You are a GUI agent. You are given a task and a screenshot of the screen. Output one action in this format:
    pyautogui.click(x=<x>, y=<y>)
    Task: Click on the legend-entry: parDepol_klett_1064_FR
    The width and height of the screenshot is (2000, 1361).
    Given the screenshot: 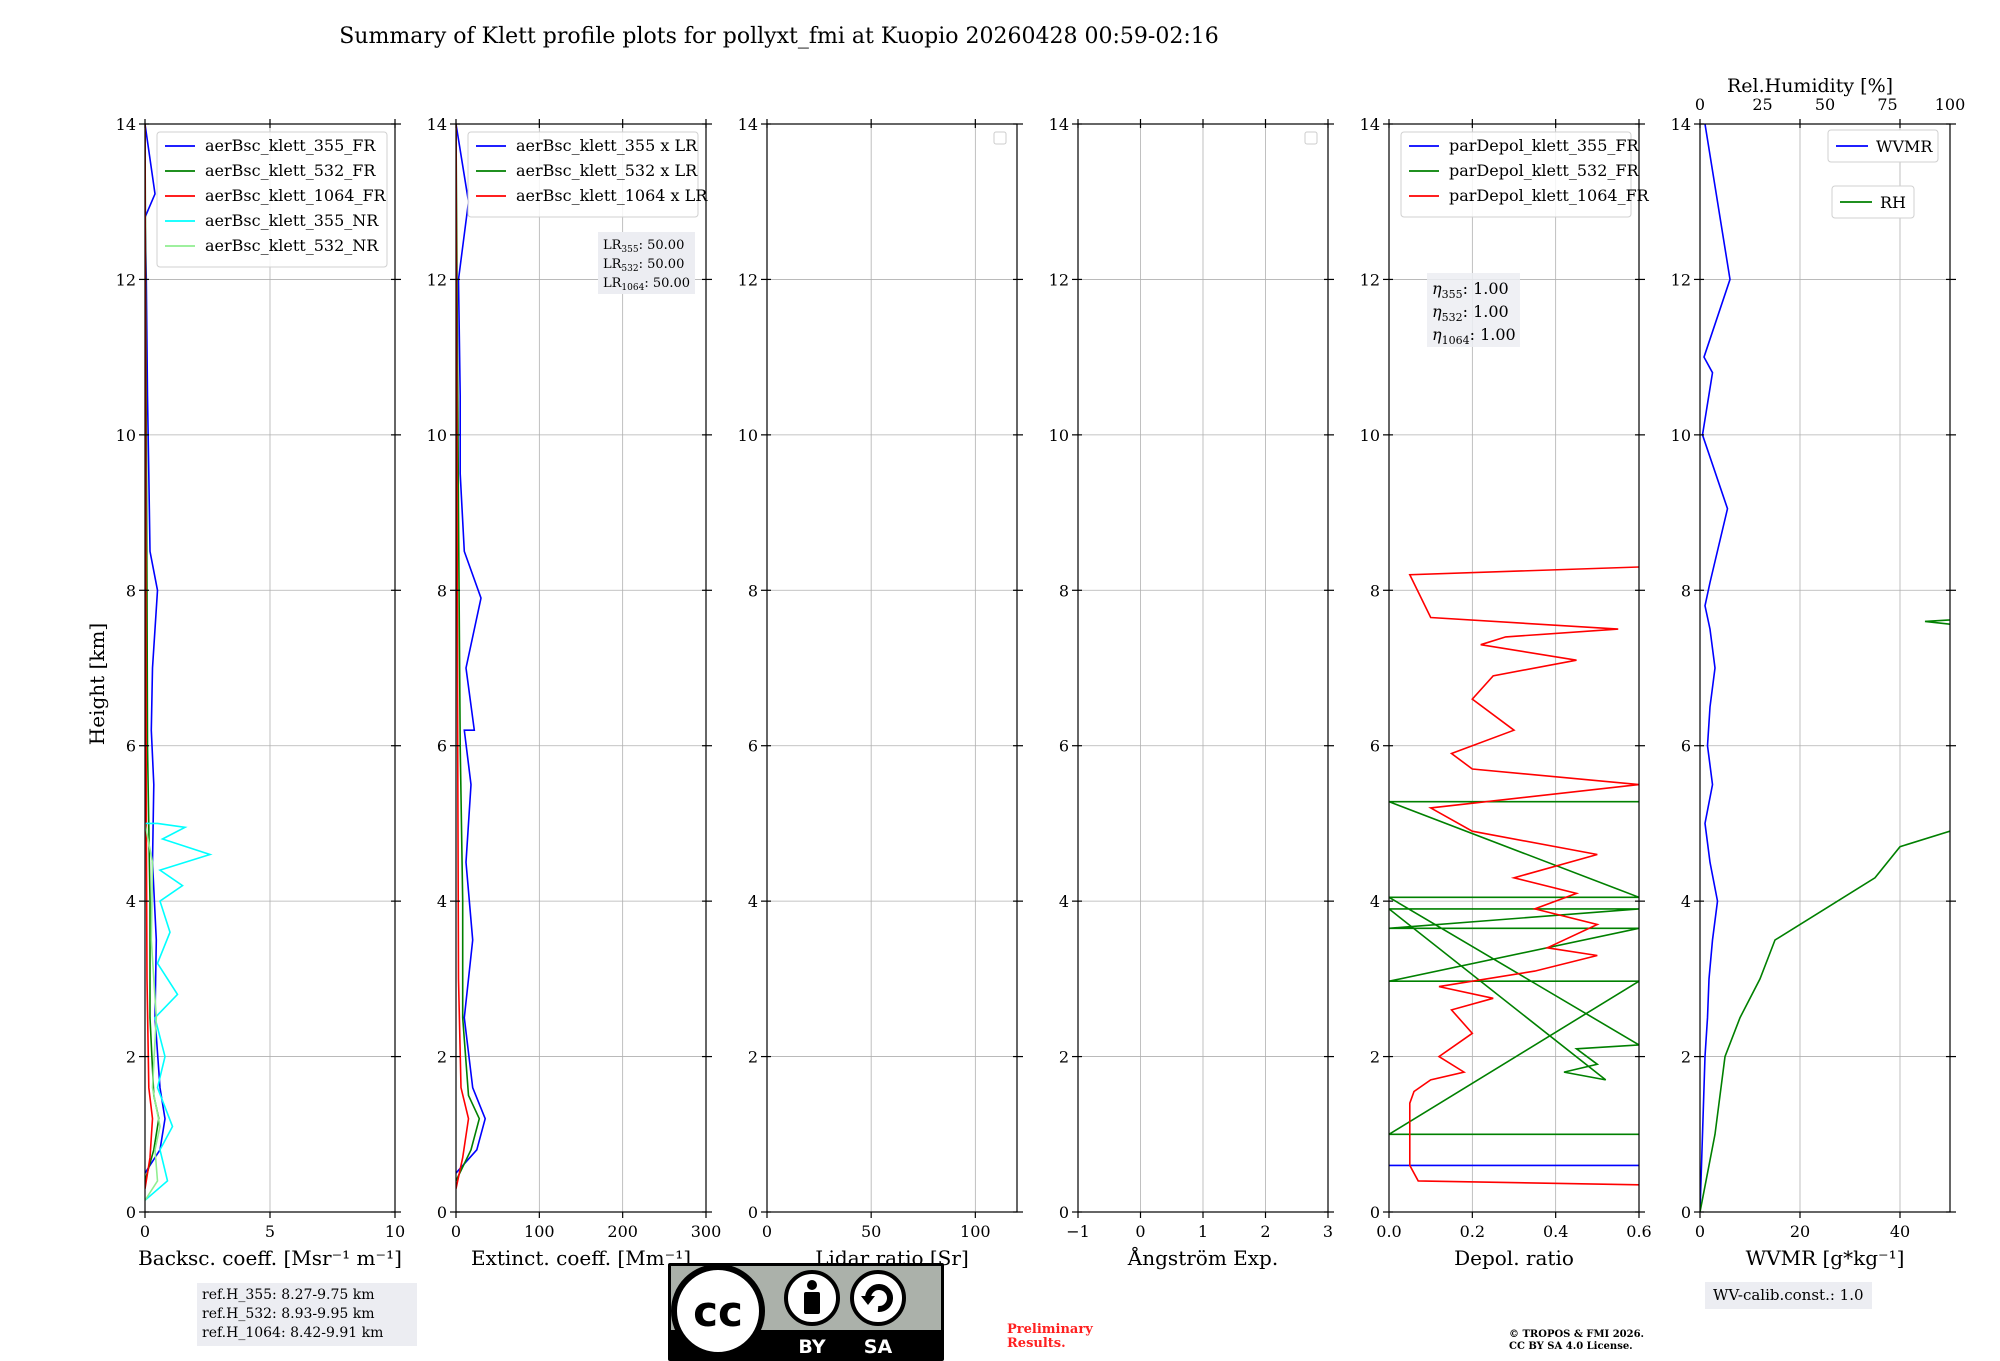 What is the action you would take?
    pyautogui.click(x=1549, y=195)
    